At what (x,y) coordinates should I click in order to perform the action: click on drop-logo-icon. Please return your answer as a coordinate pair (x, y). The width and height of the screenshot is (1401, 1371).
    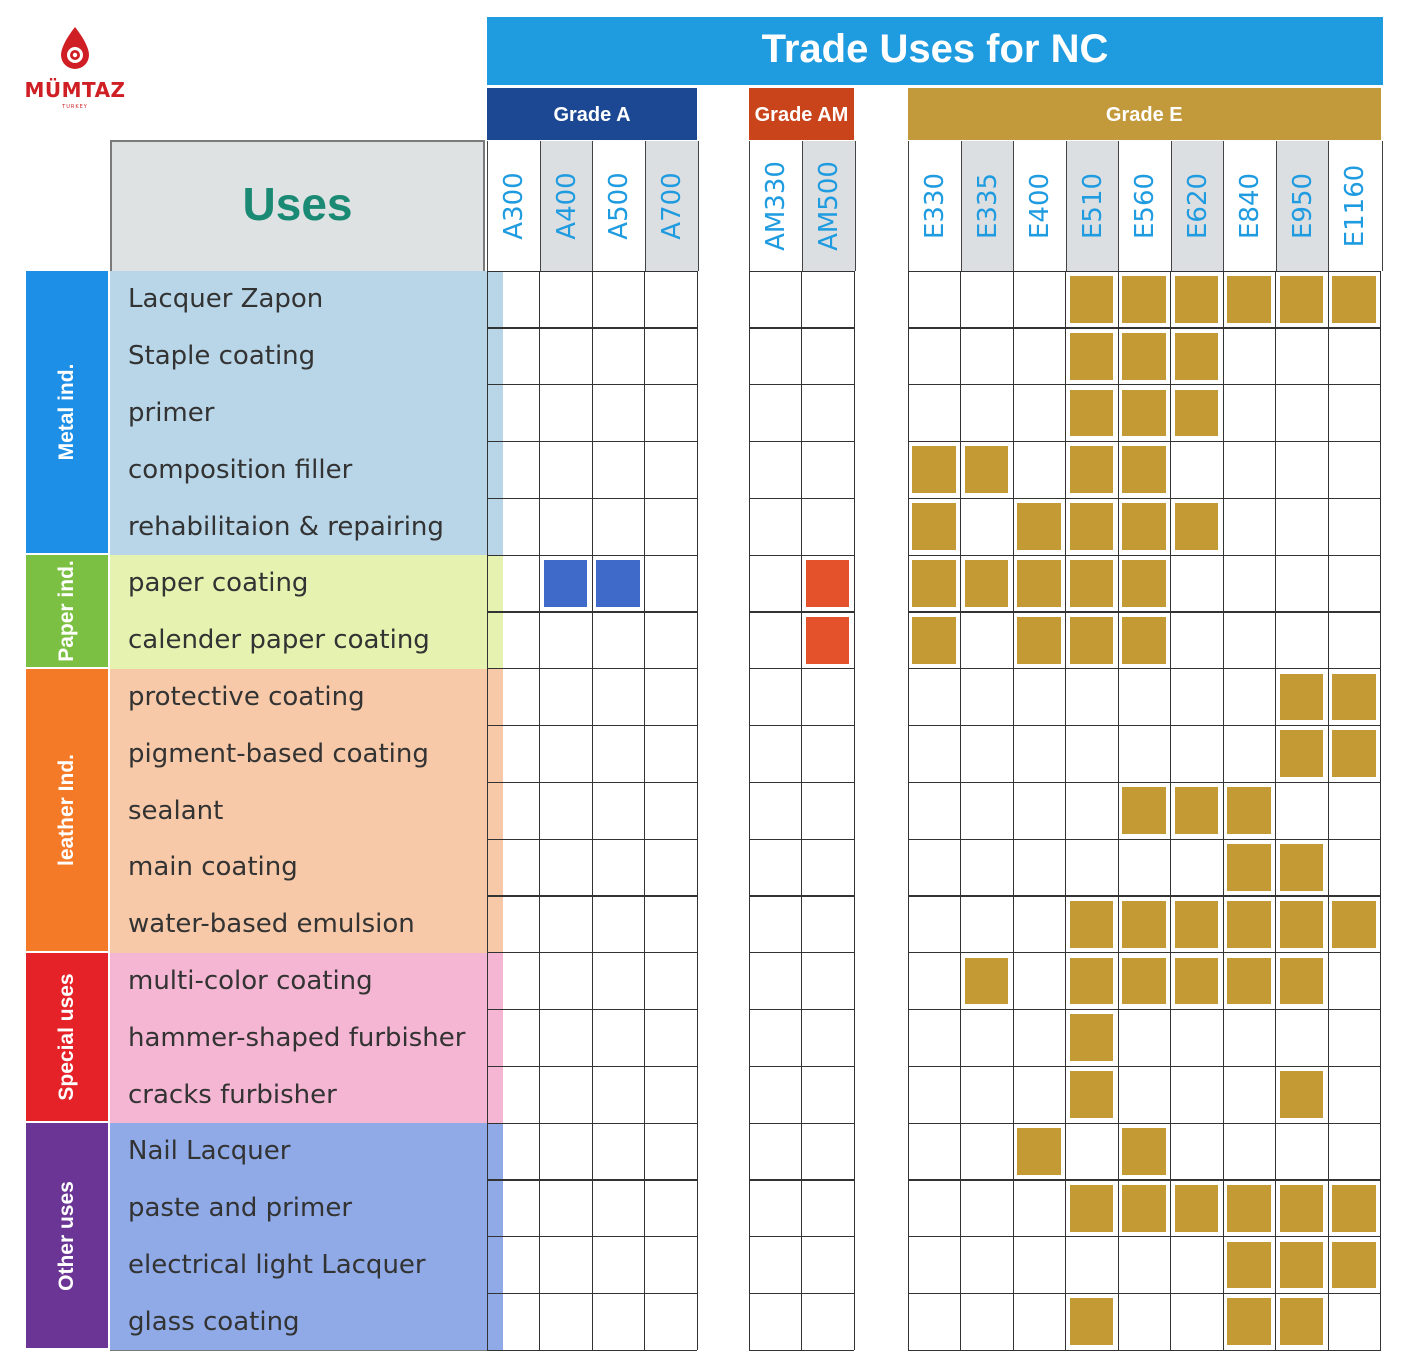
    Looking at the image, I should click on (75, 48).